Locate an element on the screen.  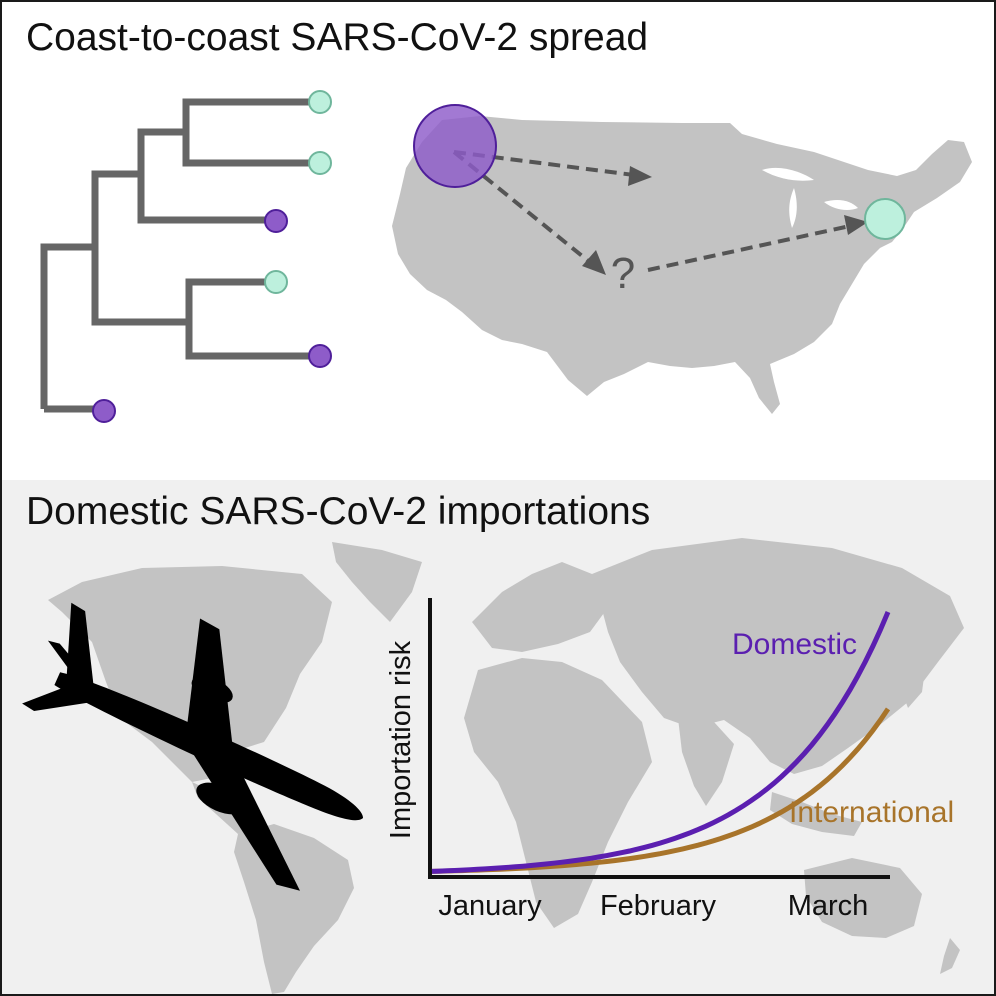
arrow-head-east is located at coordinates (856, 225).